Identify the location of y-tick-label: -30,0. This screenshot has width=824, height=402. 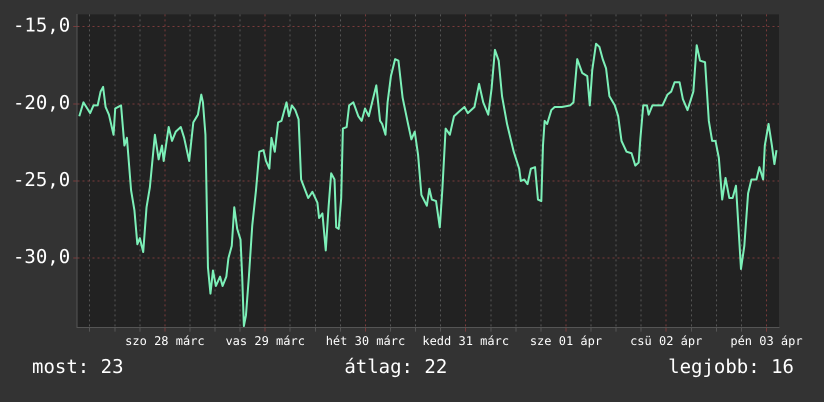
(41, 257).